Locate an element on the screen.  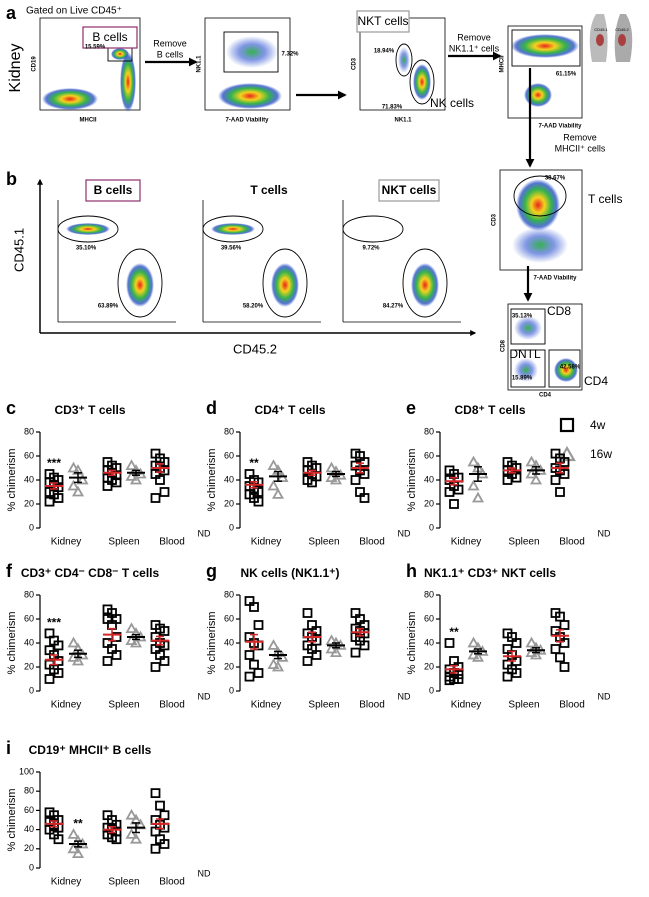
gate-pct: 84.27% is located at coordinates (393, 307).